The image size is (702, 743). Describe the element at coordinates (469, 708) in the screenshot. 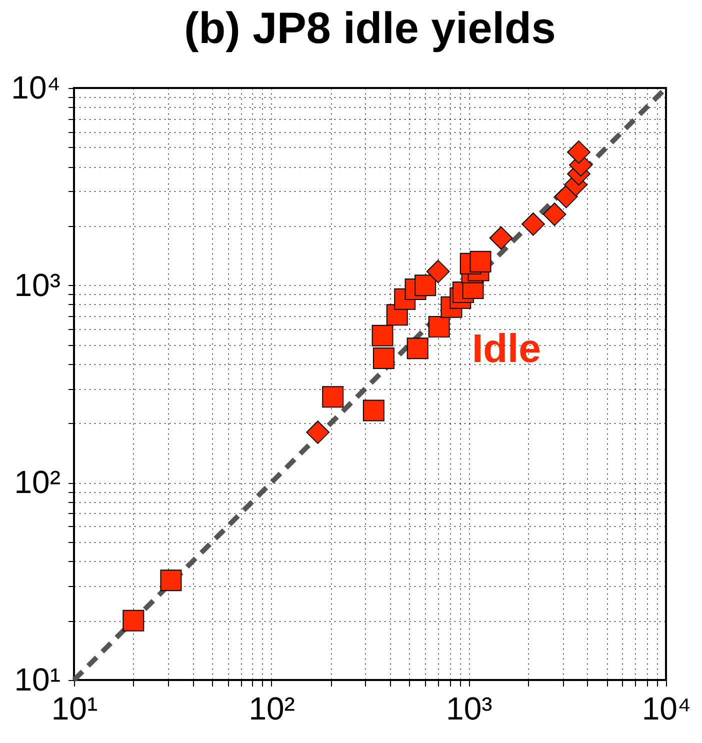

I see `x-tick-label: 10³` at that location.